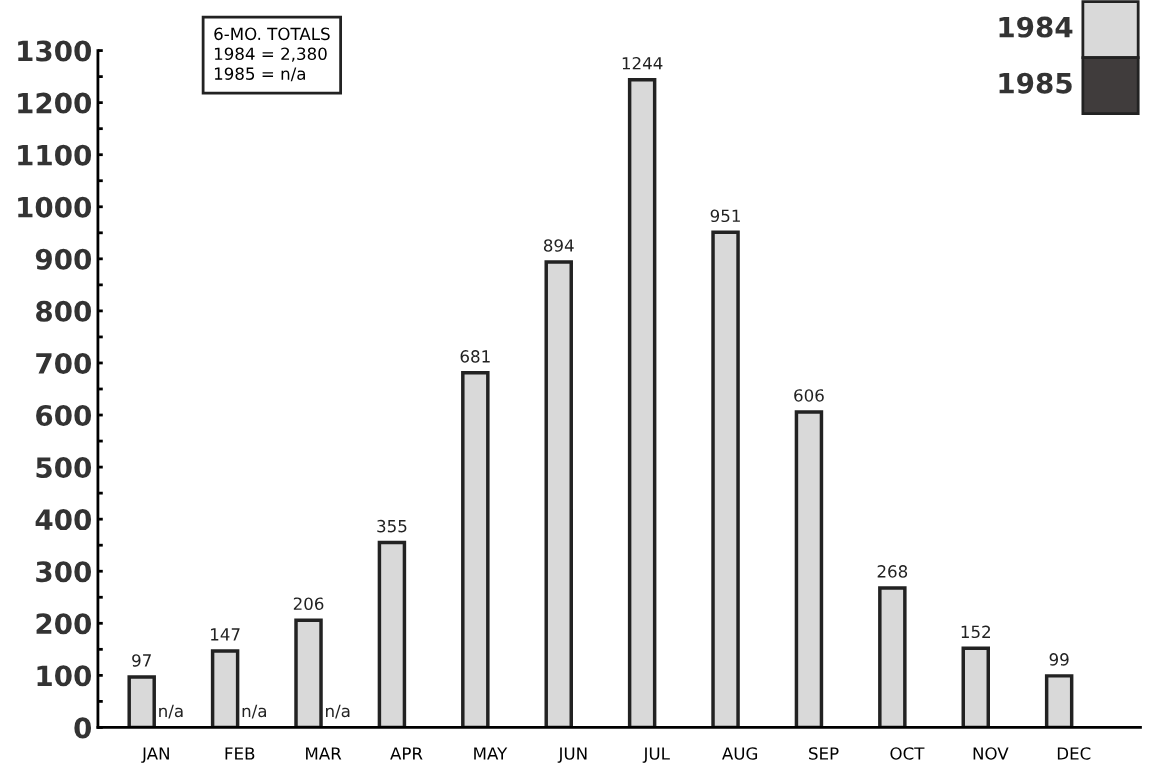 The image size is (1152, 778). What do you see at coordinates (155, 755) in the screenshot?
I see `x-tick-label: JAN` at bounding box center [155, 755].